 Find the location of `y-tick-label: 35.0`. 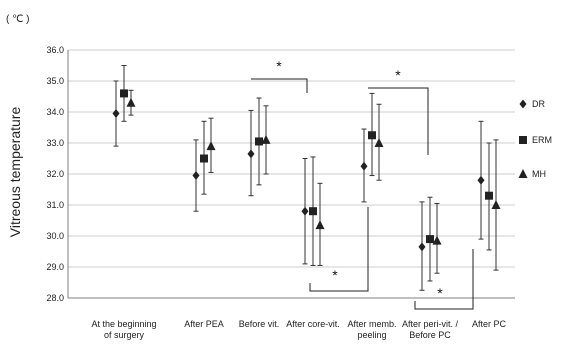

y-tick-label: 35.0 is located at coordinates (55, 81).